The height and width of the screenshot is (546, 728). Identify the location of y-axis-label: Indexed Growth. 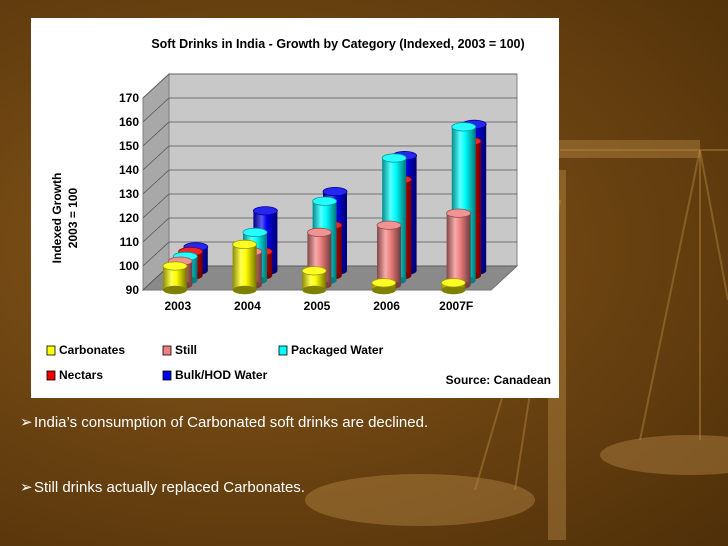
(57, 218).